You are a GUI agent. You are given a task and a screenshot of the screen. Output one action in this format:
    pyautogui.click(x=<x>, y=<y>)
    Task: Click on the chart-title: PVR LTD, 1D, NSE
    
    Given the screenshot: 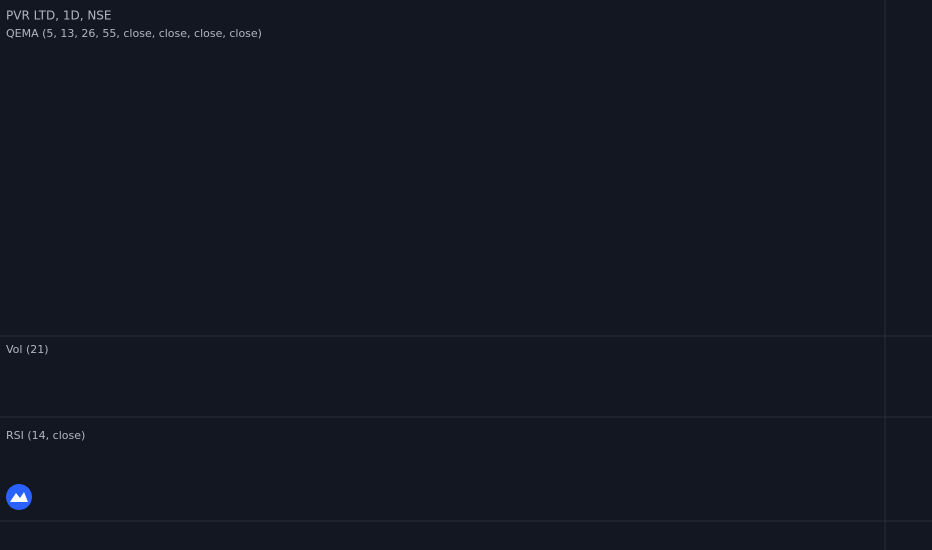 What is the action you would take?
    pyautogui.click(x=59, y=16)
    